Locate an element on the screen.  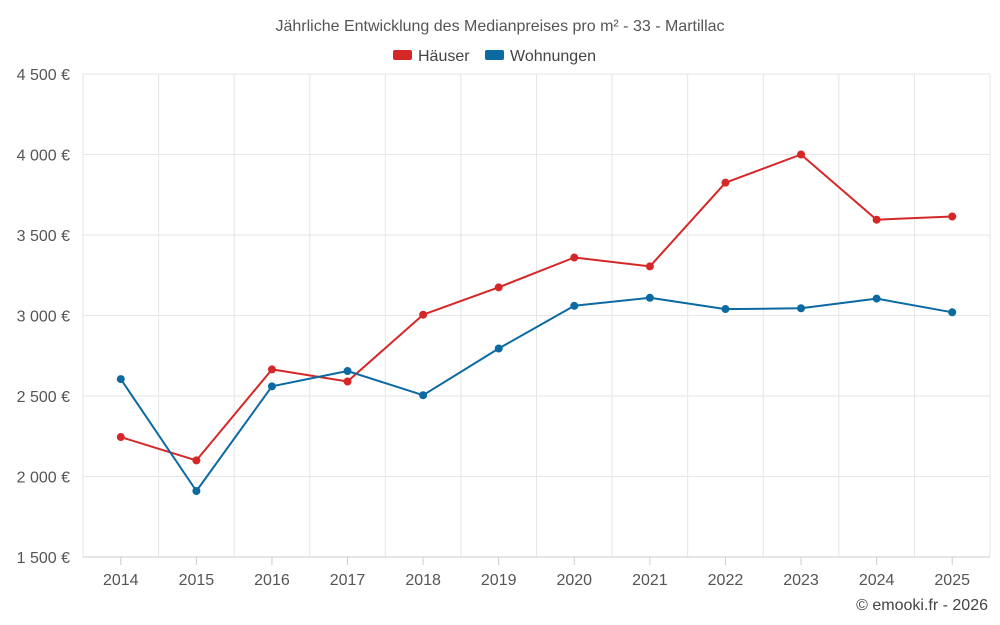
legend: Häuser Wohnungen is located at coordinates (494, 56).